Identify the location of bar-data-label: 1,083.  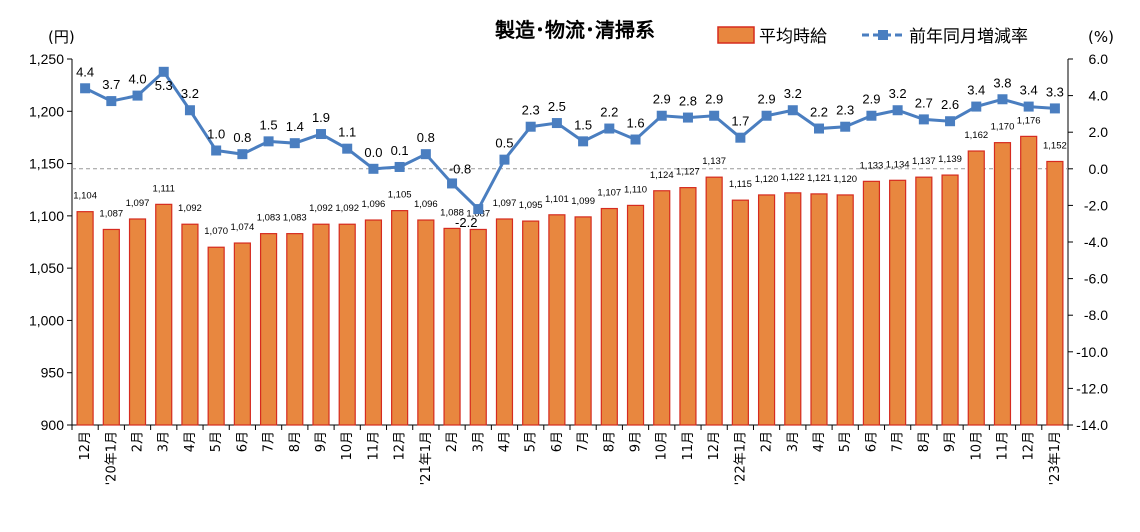
(269, 218).